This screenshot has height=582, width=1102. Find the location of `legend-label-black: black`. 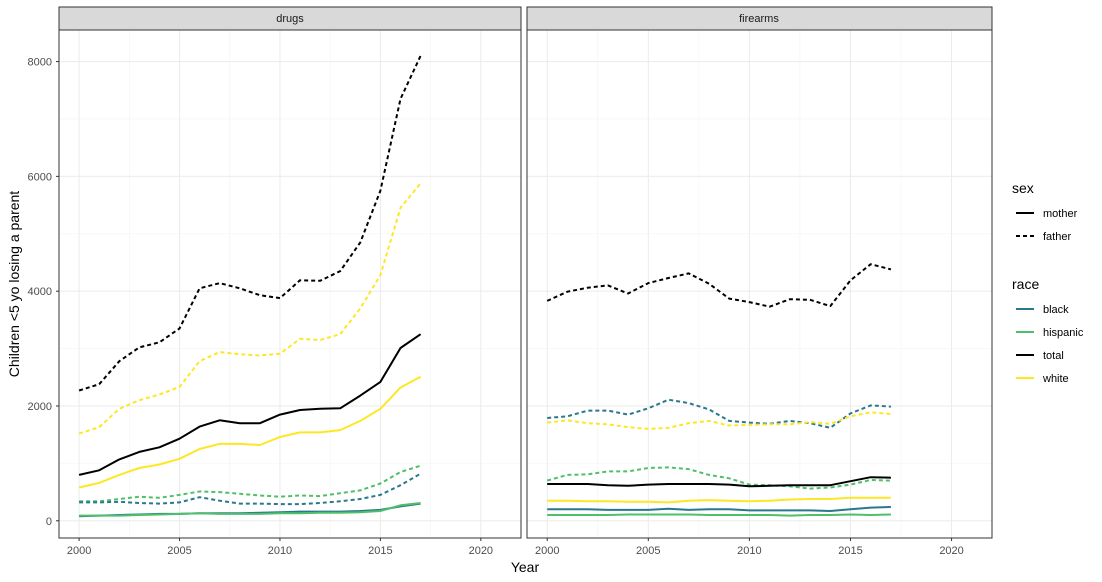

legend-label-black: black is located at coordinates (1056, 310).